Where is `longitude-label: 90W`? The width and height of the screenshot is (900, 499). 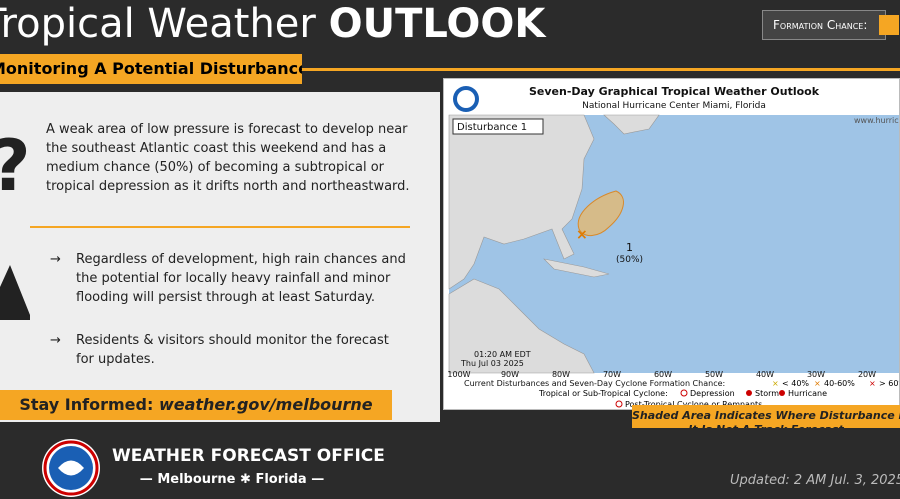
longitude-label: 90W is located at coordinates (510, 374).